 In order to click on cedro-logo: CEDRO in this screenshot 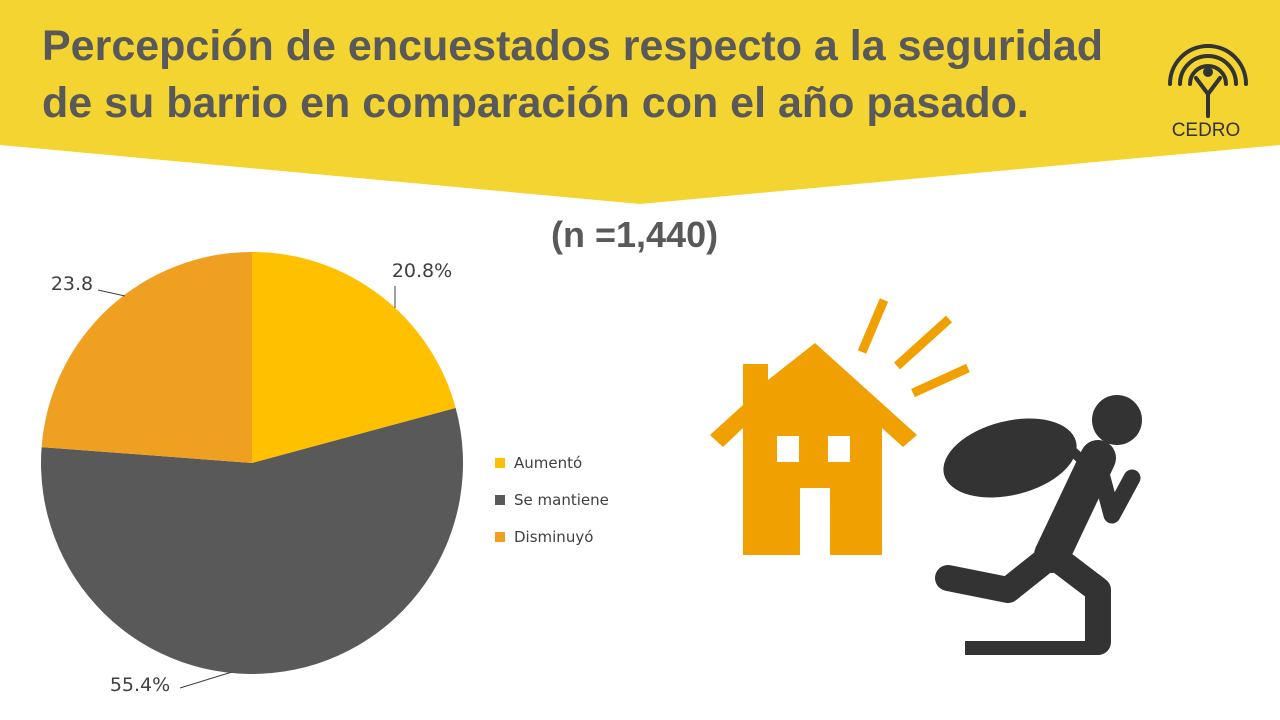, I will do `click(1208, 92)`.